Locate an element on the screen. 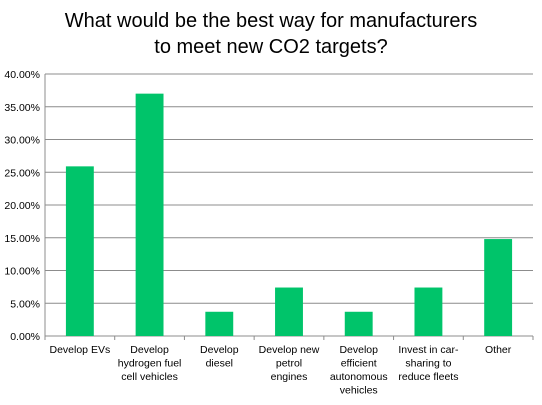 The height and width of the screenshot is (405, 542). x-tick-label: engines is located at coordinates (289, 377).